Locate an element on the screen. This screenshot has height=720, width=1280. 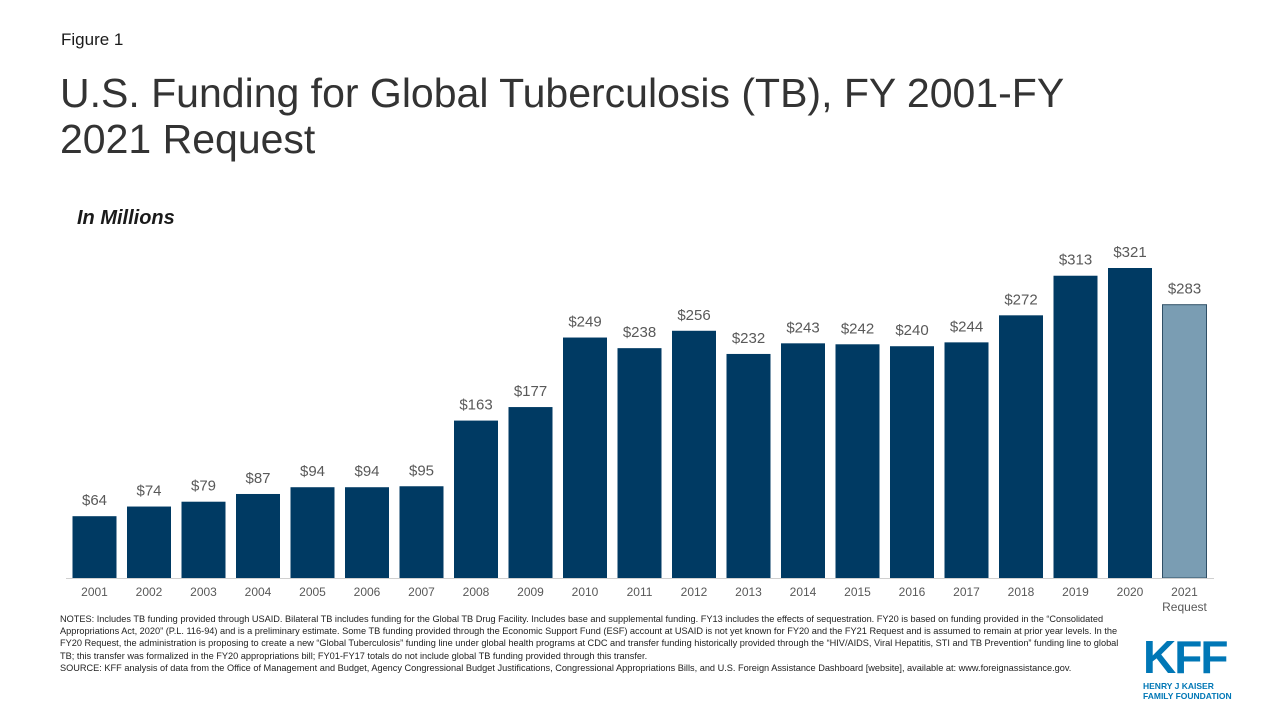
bar-2014 is located at coordinates (803, 460).